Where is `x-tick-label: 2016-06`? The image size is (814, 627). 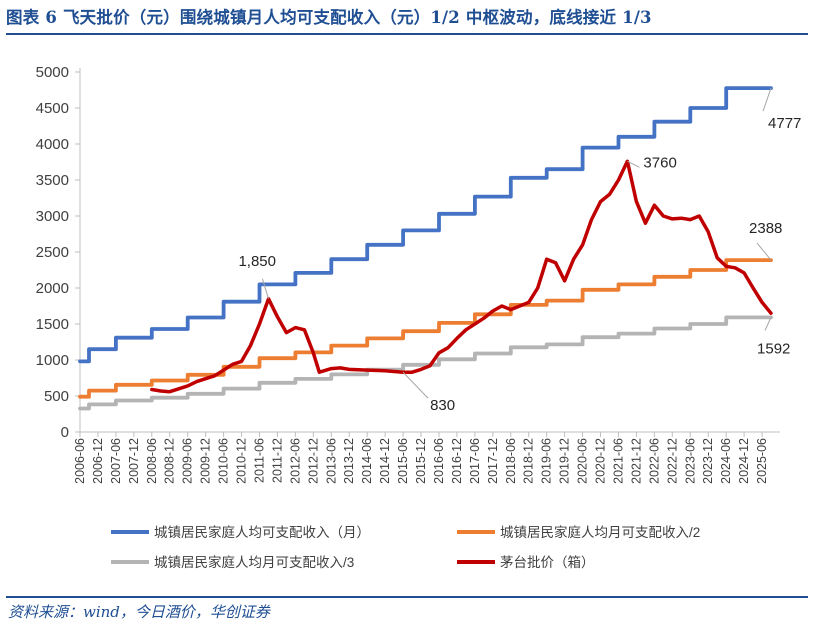
x-tick-label: 2016-06 is located at coordinates (439, 461).